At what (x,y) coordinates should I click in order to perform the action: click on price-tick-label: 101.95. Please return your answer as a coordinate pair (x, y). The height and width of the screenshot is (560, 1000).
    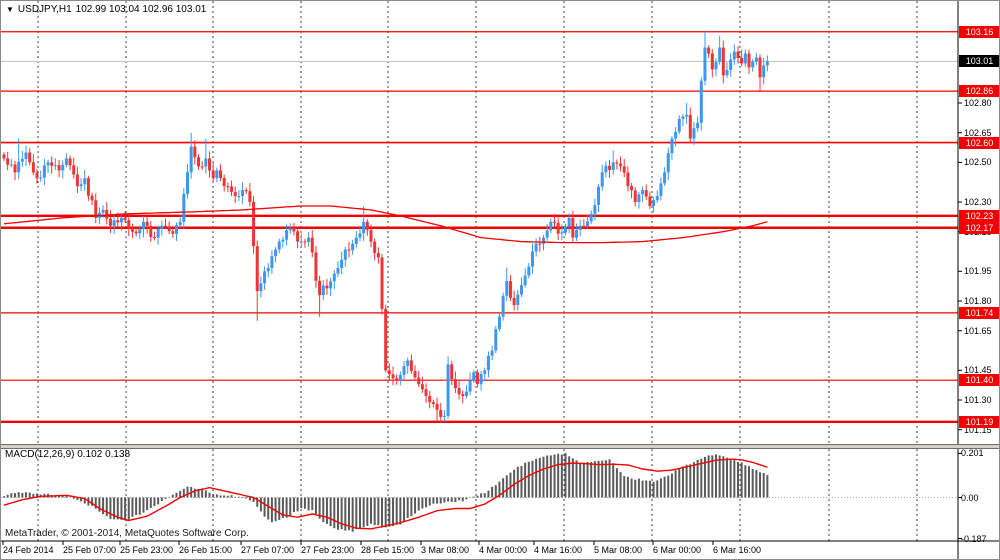
    Looking at the image, I should click on (978, 271).